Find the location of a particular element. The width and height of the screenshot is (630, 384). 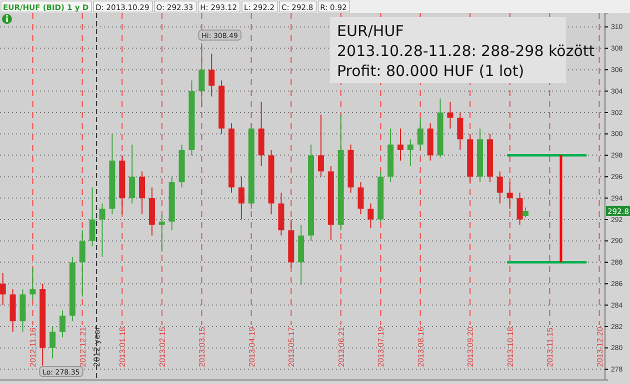

text: 2013.10.28-11.28: 288-298 között is located at coordinates (466, 51).